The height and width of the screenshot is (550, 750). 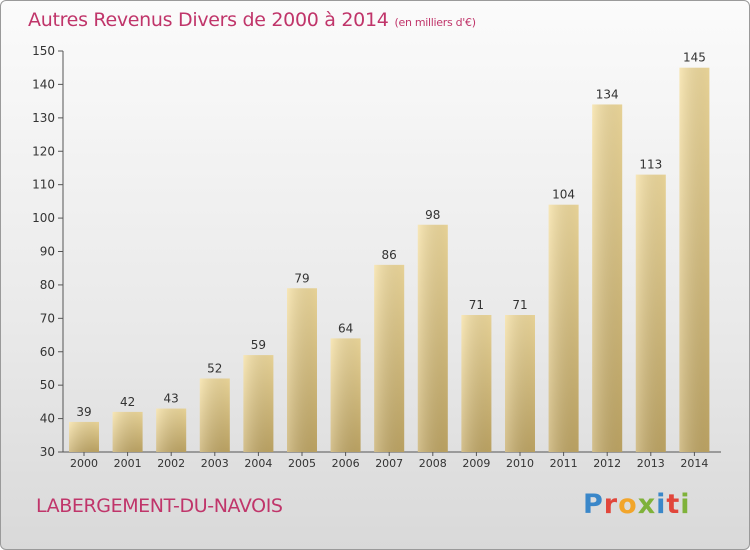 What do you see at coordinates (258, 463) in the screenshot?
I see `x-tick-label: 2004` at bounding box center [258, 463].